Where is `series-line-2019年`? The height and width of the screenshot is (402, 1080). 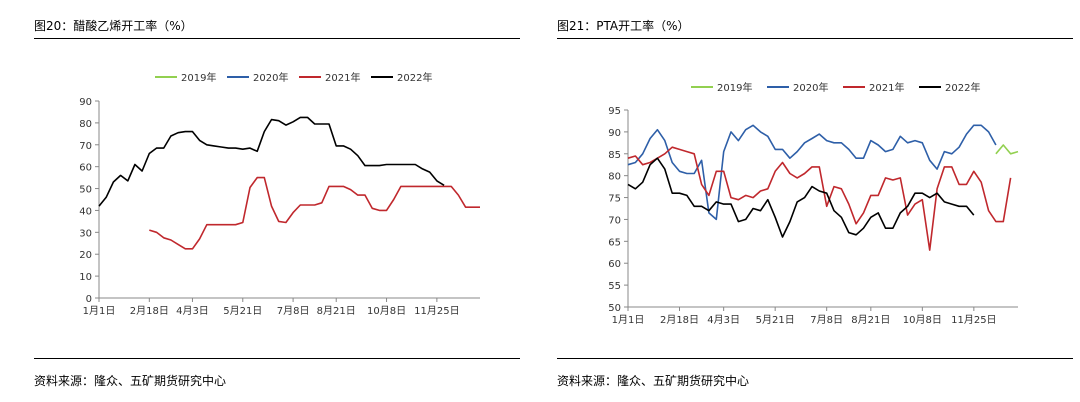
series-line-2019年 is located at coordinates (1007, 149).